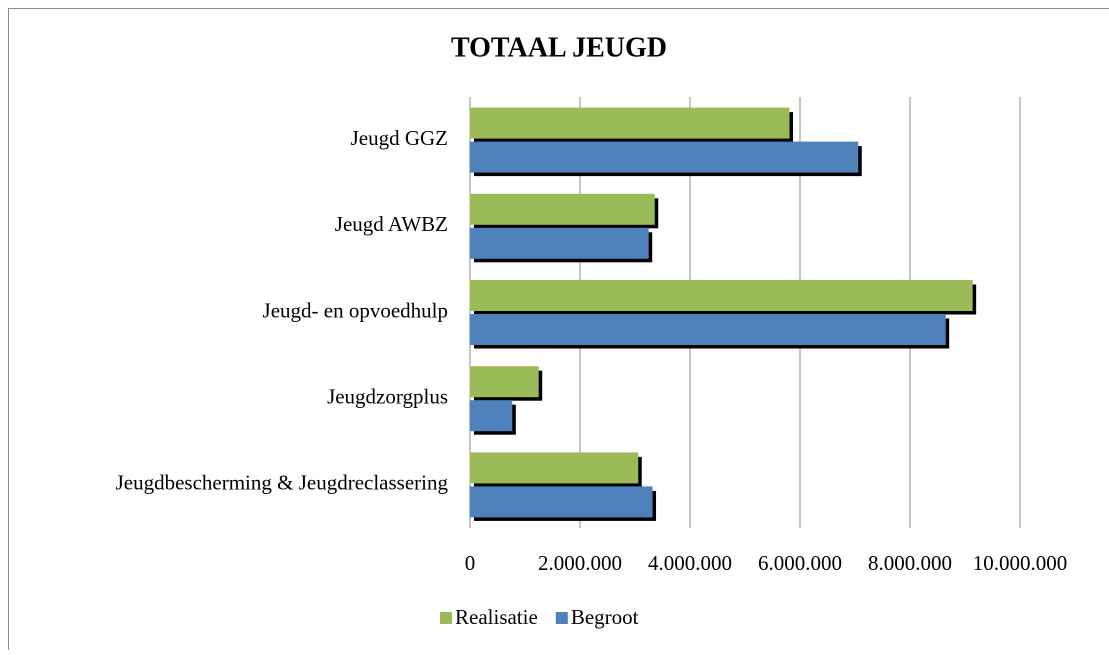  Describe the element at coordinates (605, 617) in the screenshot. I see `legend-label: Begroot` at that location.